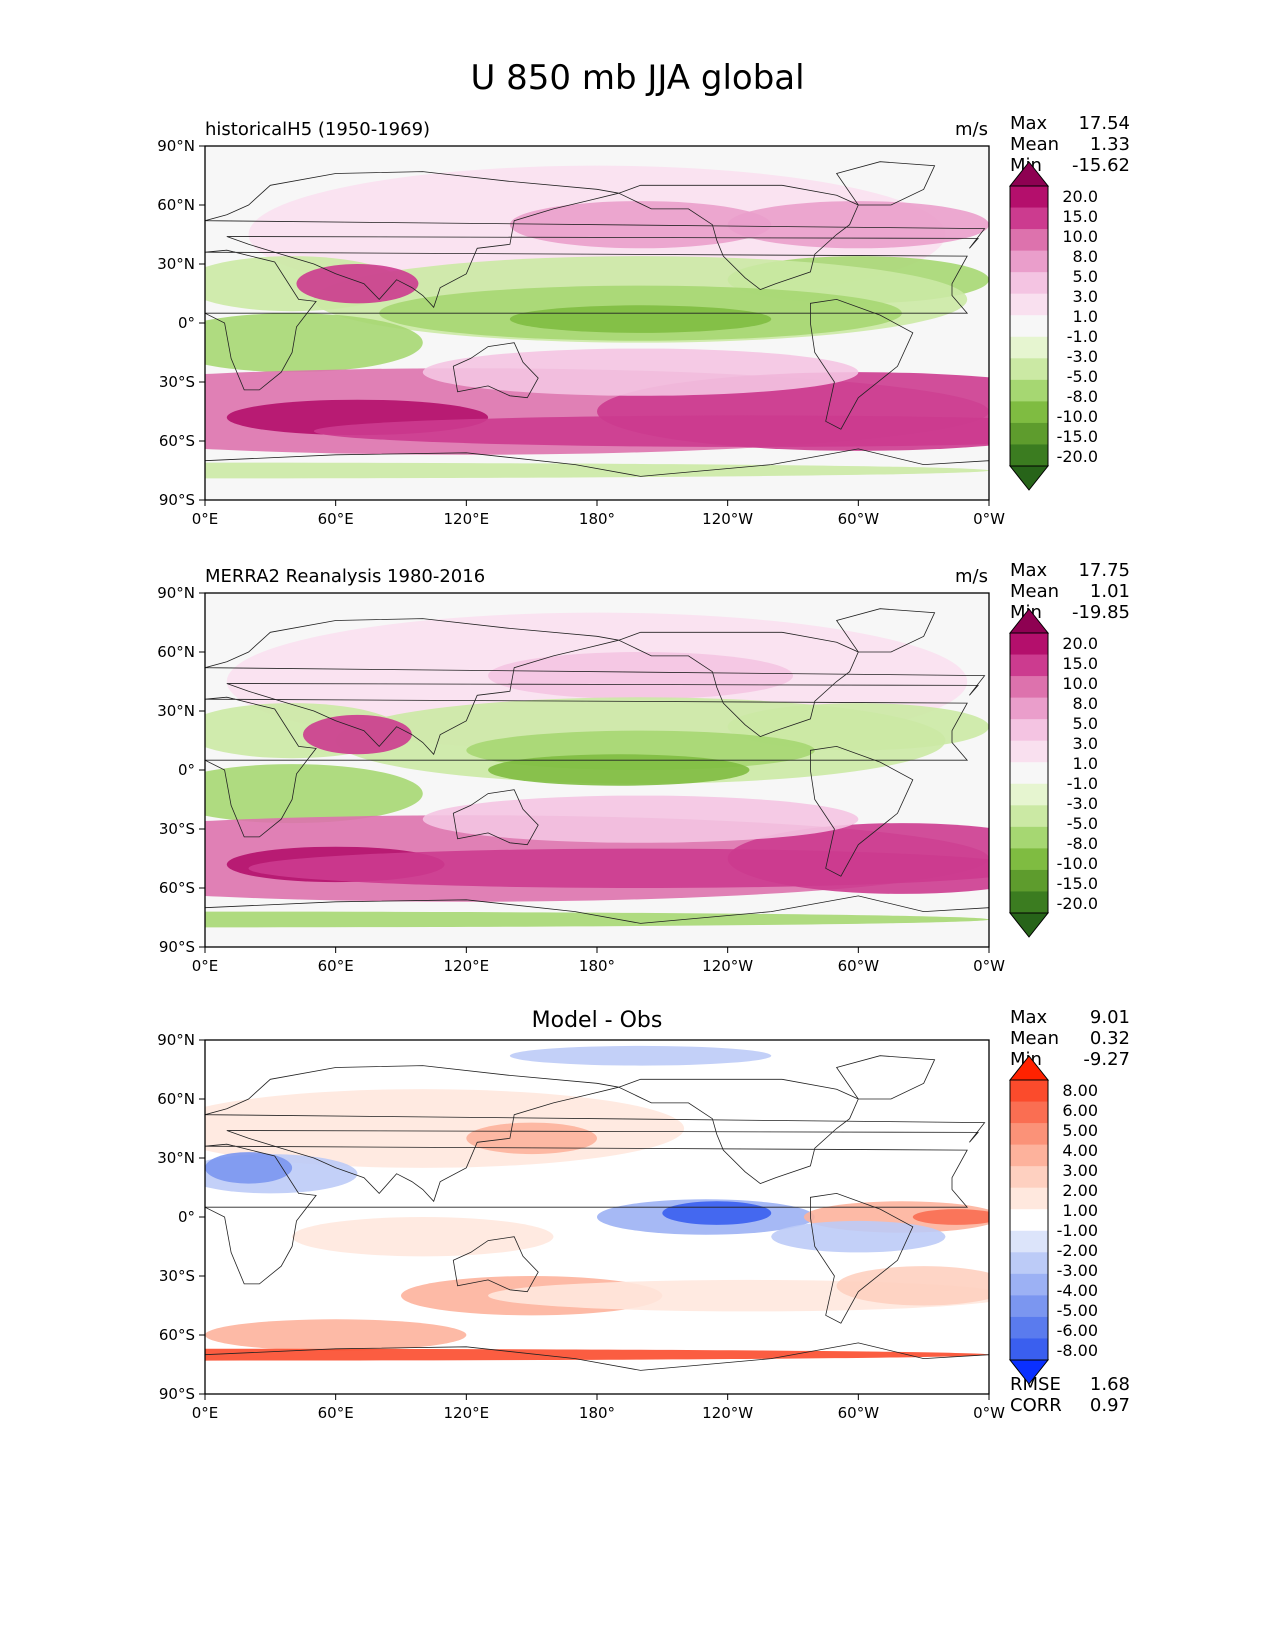 The width and height of the screenshot is (1275, 1650). Describe the element at coordinates (859, 966) in the screenshot. I see `panel-2-xtick-label-5: 60°W` at that location.